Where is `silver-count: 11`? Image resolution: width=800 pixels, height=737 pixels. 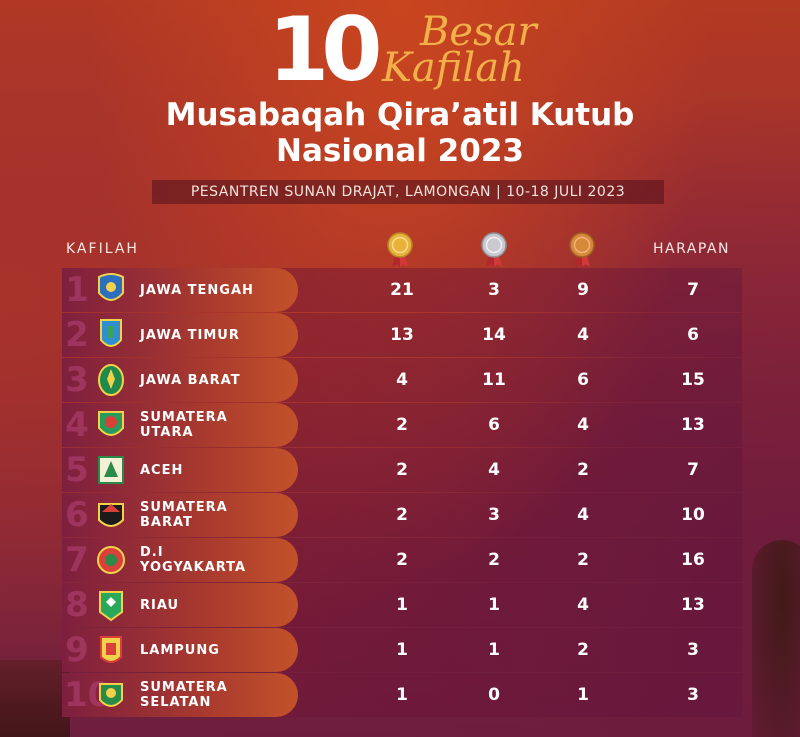
silver-count: 11 is located at coordinates (494, 380).